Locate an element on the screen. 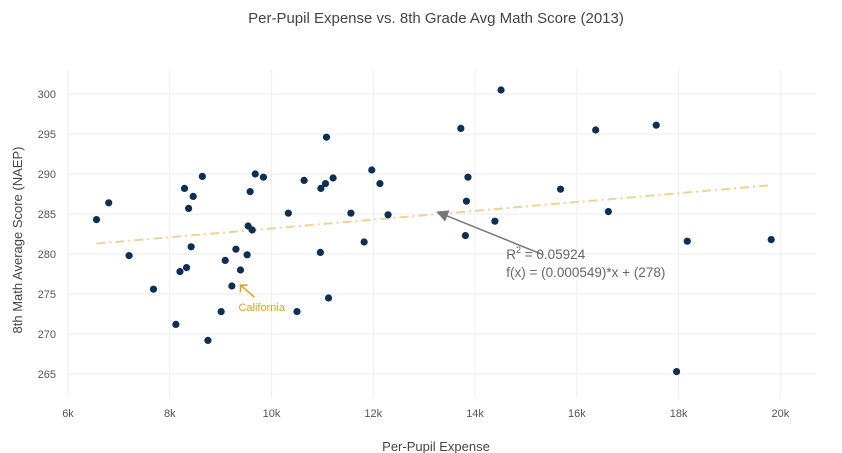 The width and height of the screenshot is (842, 453). r-squared-value: = 0.05924 is located at coordinates (553, 254).